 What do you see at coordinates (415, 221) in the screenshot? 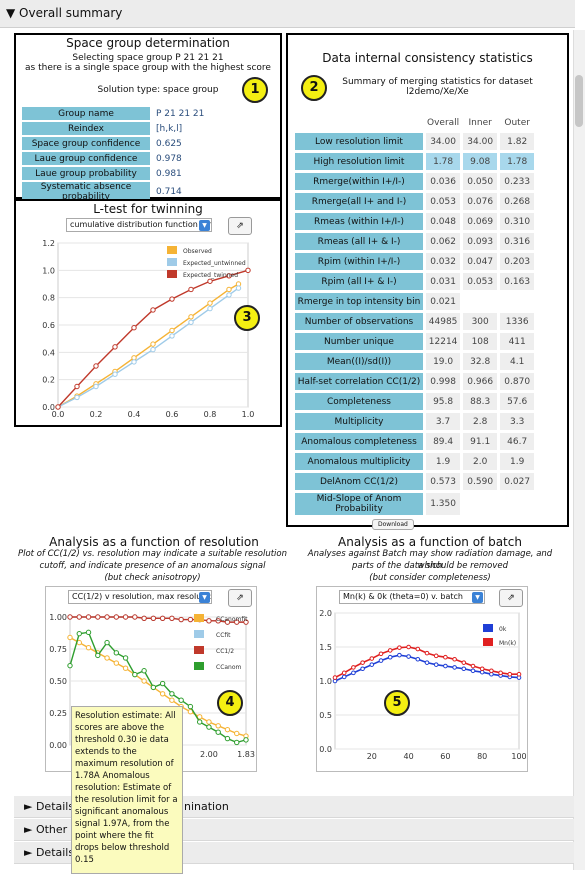
I see `stats-row: Rmeas (within I+/I-) 0.048 0.069 0.310` at bounding box center [415, 221].